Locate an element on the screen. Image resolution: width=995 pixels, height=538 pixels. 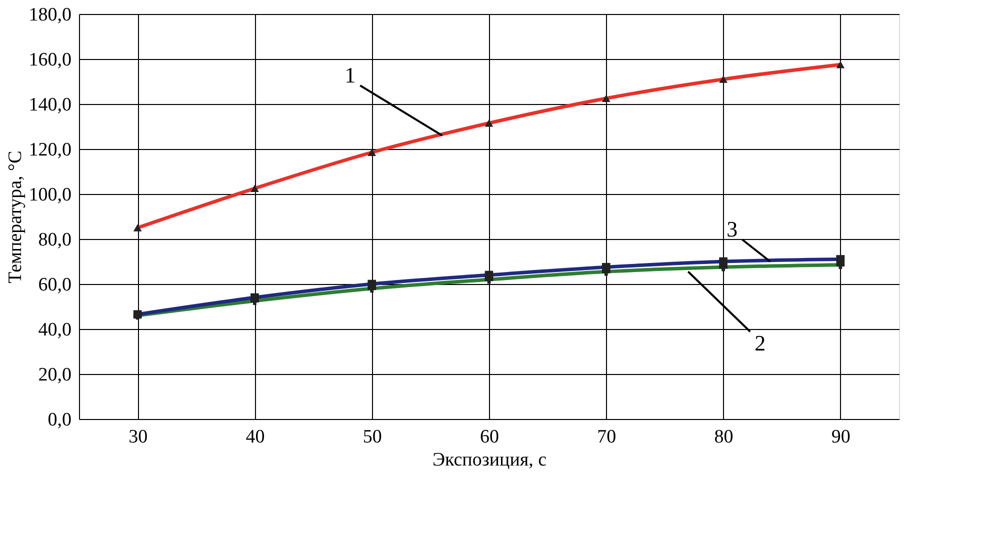
y-tick-label: 20,0 is located at coordinates (55, 375).